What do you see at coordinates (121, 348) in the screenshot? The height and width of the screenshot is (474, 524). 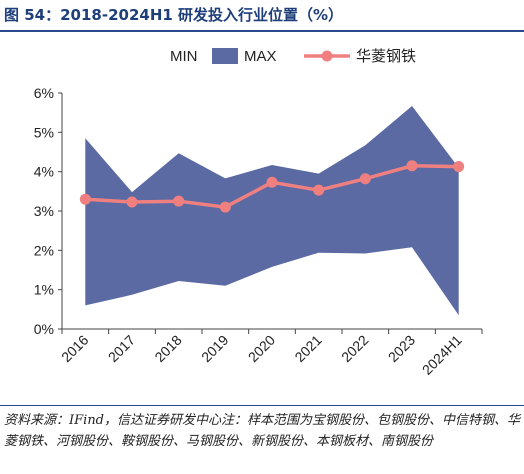 I see `x-tick-label: 2017` at bounding box center [121, 348].